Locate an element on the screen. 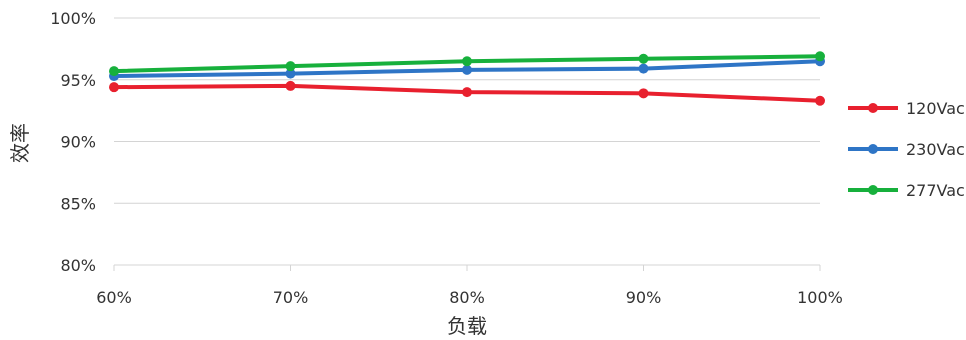  legend-label: 120Vac is located at coordinates (935, 108).